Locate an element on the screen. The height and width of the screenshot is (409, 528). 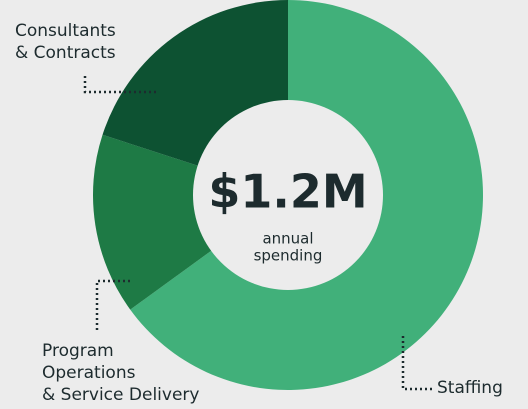
category-label: Staffing is located at coordinates (470, 388).